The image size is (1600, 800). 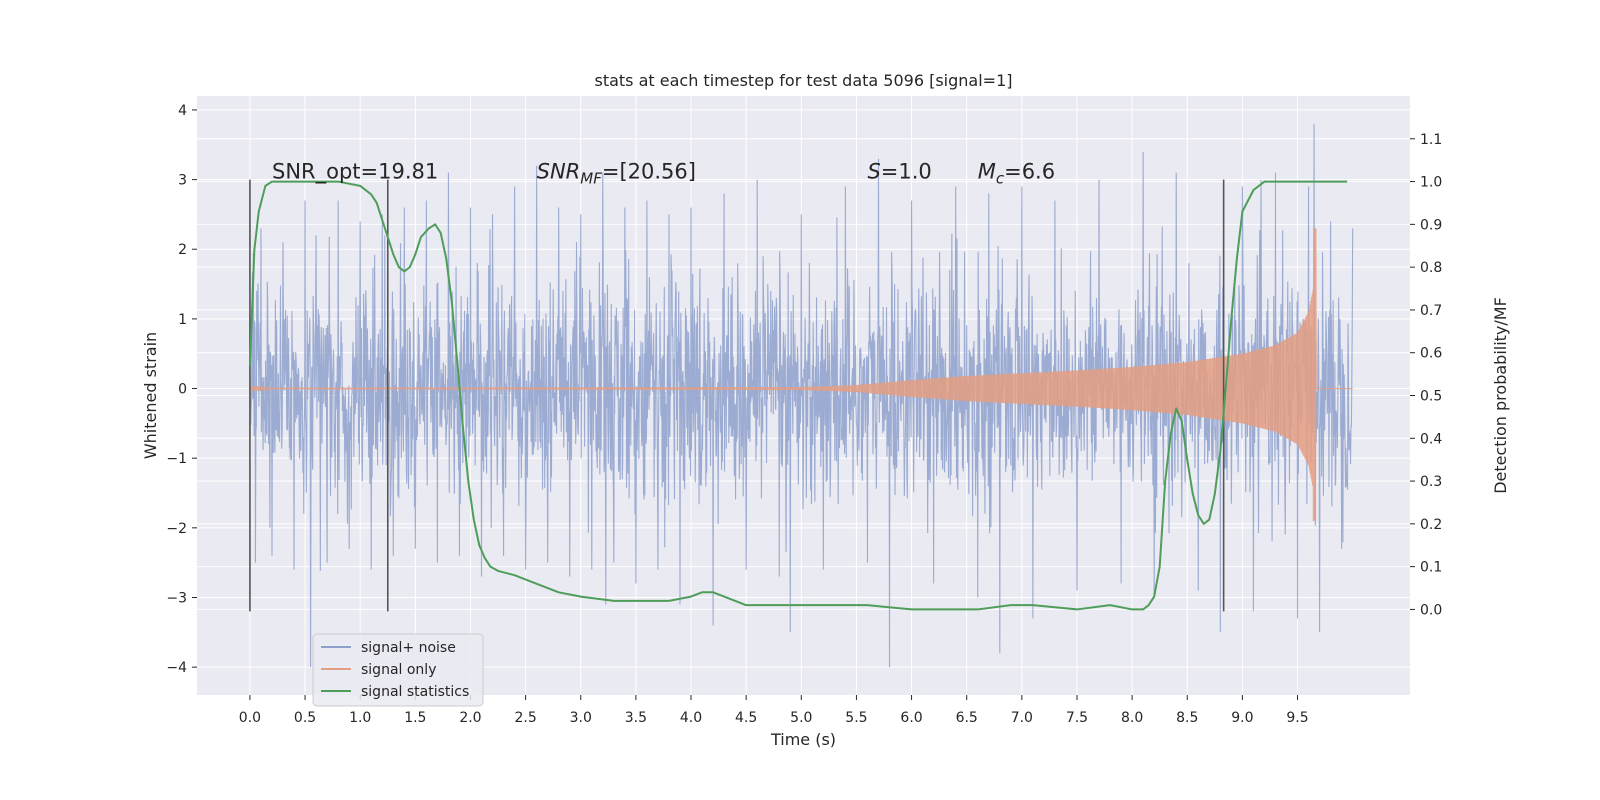 I want to click on y-right-tick-label: 0.4, so click(x=1431, y=439).